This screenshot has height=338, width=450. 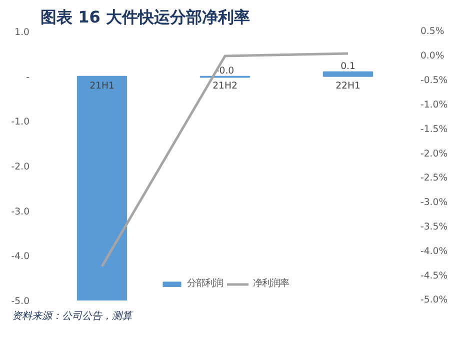 I want to click on y2-tick-label: -1.0%, so click(x=434, y=104).